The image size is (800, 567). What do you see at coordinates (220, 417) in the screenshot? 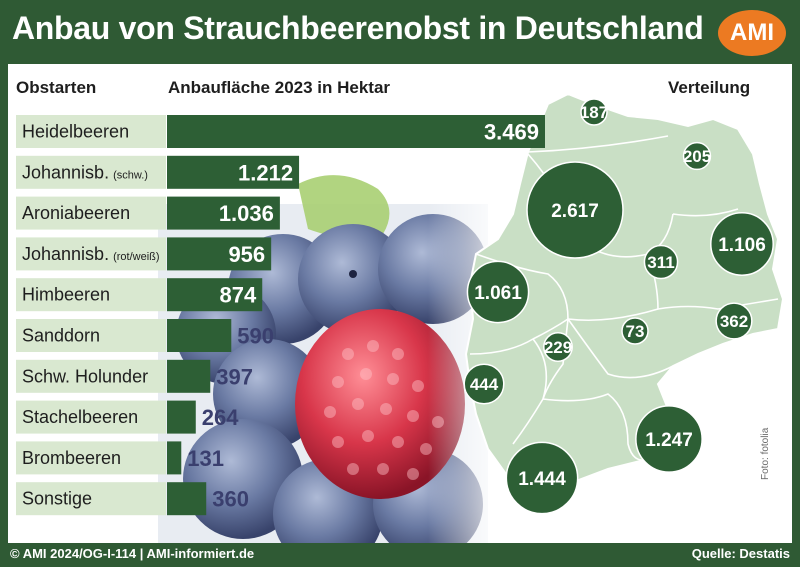
I see `bar-value-label: 264` at bounding box center [220, 417].